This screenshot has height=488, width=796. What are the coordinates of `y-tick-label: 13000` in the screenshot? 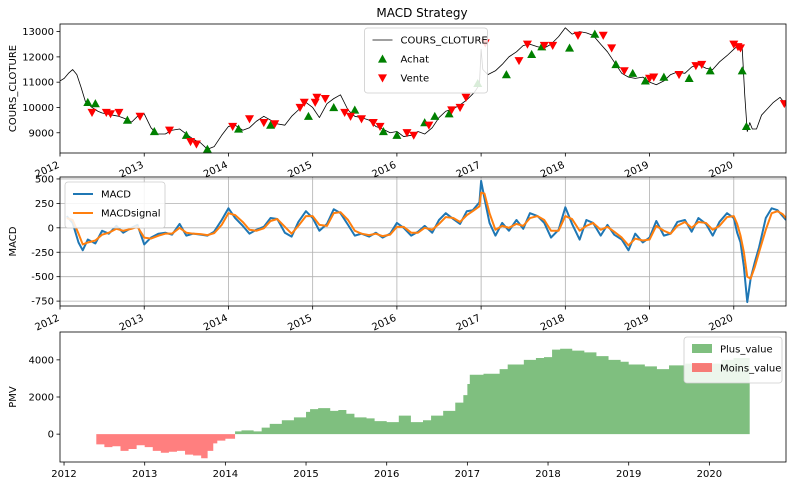 It's located at (38, 32).